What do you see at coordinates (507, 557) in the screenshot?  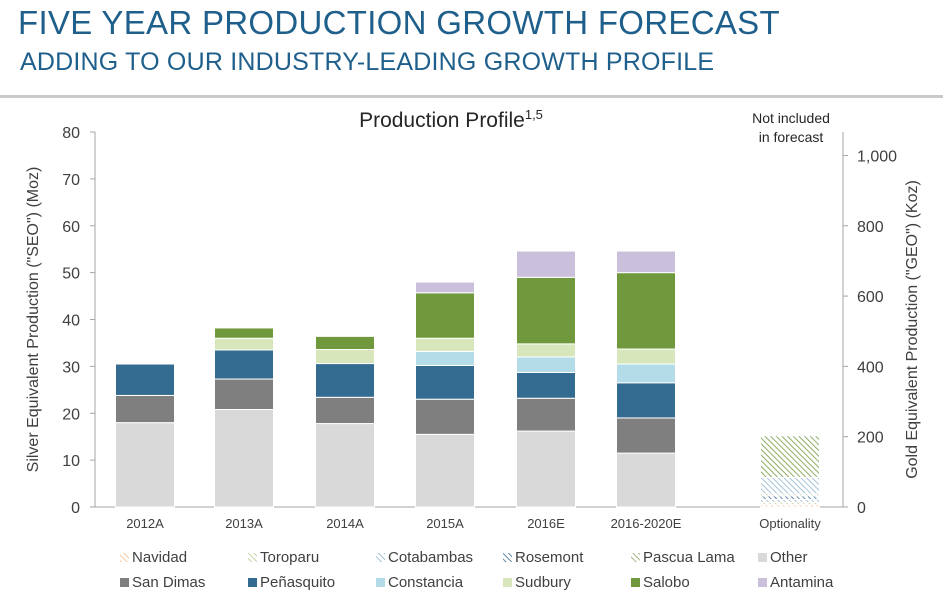 I see `legend-swatch-rosemont` at bounding box center [507, 557].